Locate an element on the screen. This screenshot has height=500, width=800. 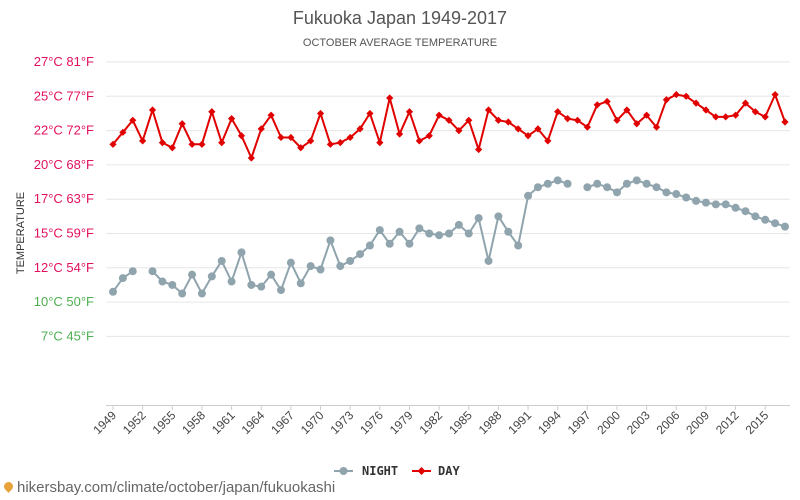
night-legend-marker is located at coordinates (343, 471).